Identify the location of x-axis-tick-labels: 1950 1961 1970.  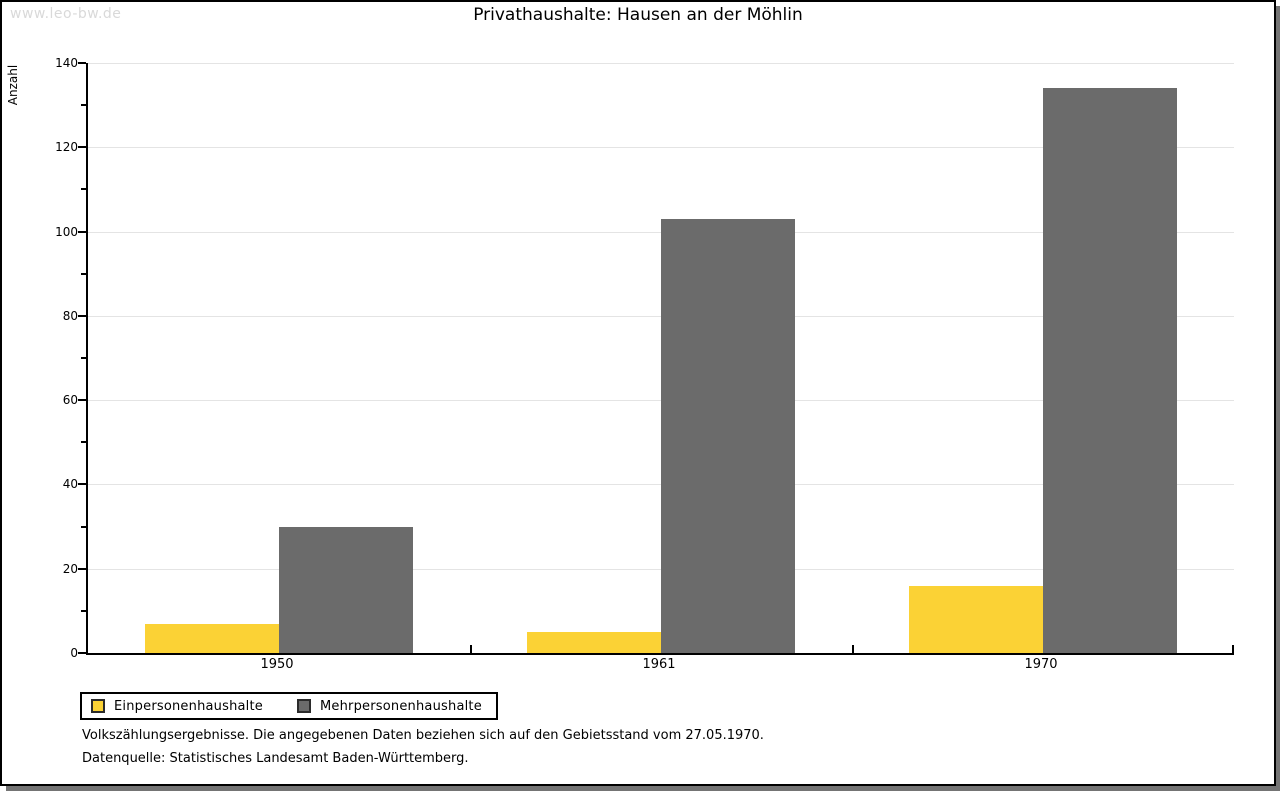
(659, 666).